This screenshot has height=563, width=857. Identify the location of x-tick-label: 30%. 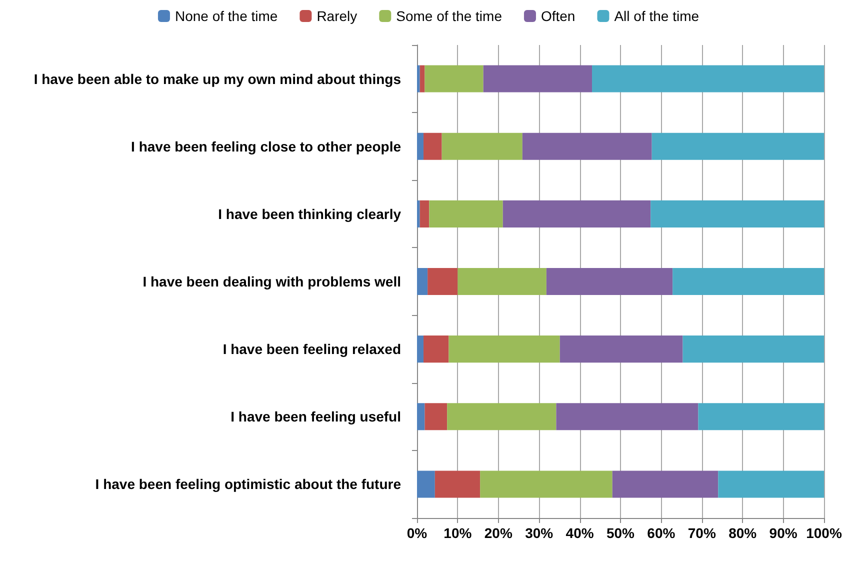
(539, 533).